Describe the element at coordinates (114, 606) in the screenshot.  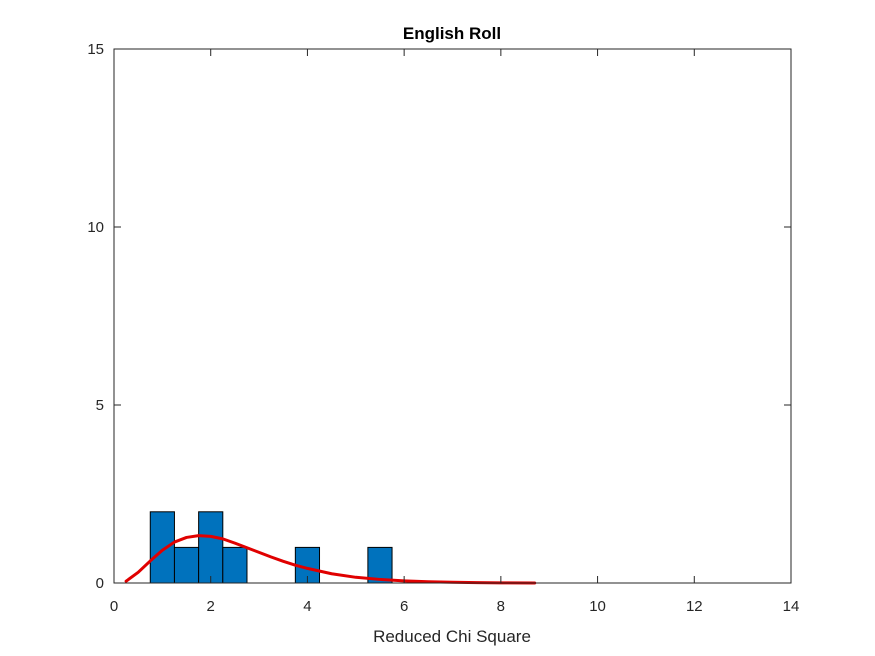
I see `x-tick-label-0: 0` at that location.